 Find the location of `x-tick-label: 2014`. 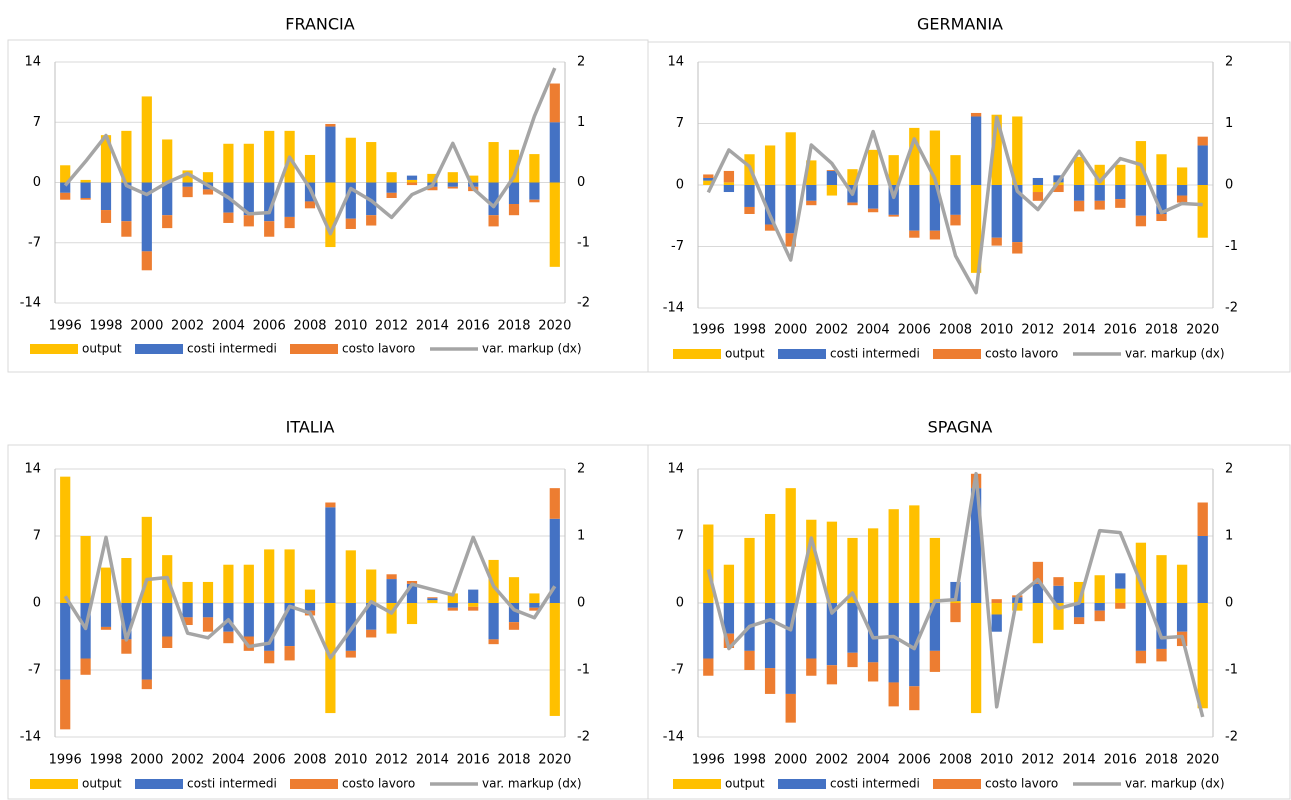

x-tick-label: 2014 is located at coordinates (432, 326).